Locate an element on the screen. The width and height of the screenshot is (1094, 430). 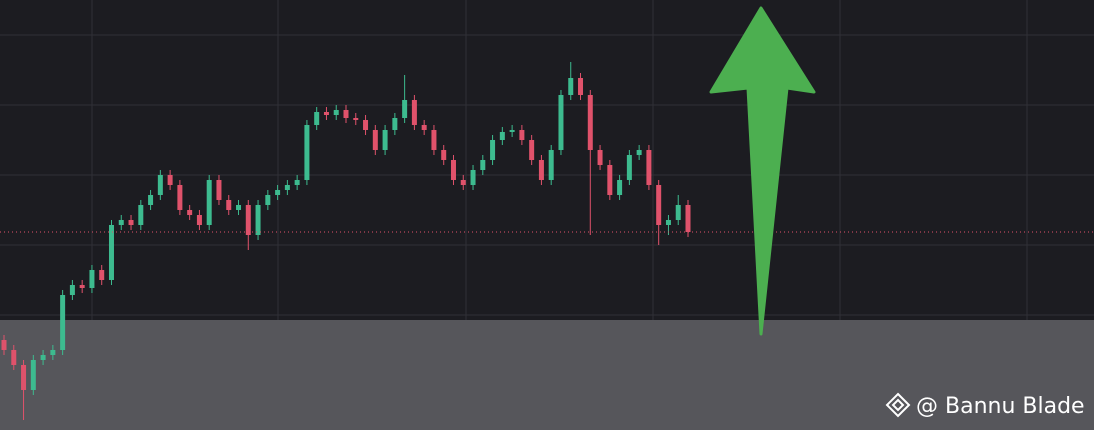
watermark: @ Bannu Blade is located at coordinates (1000, 406).